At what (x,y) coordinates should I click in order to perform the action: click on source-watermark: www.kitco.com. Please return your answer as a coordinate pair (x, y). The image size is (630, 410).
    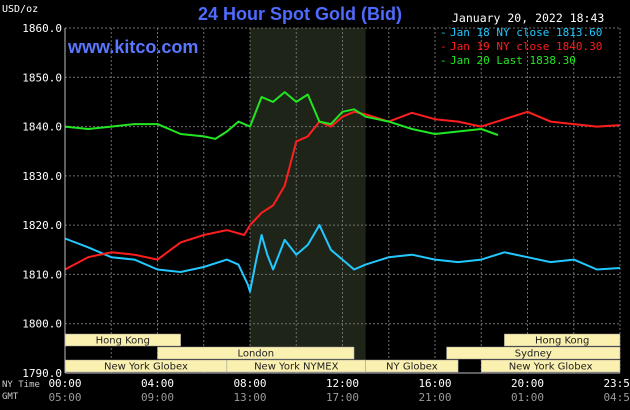
    Looking at the image, I should click on (133, 47).